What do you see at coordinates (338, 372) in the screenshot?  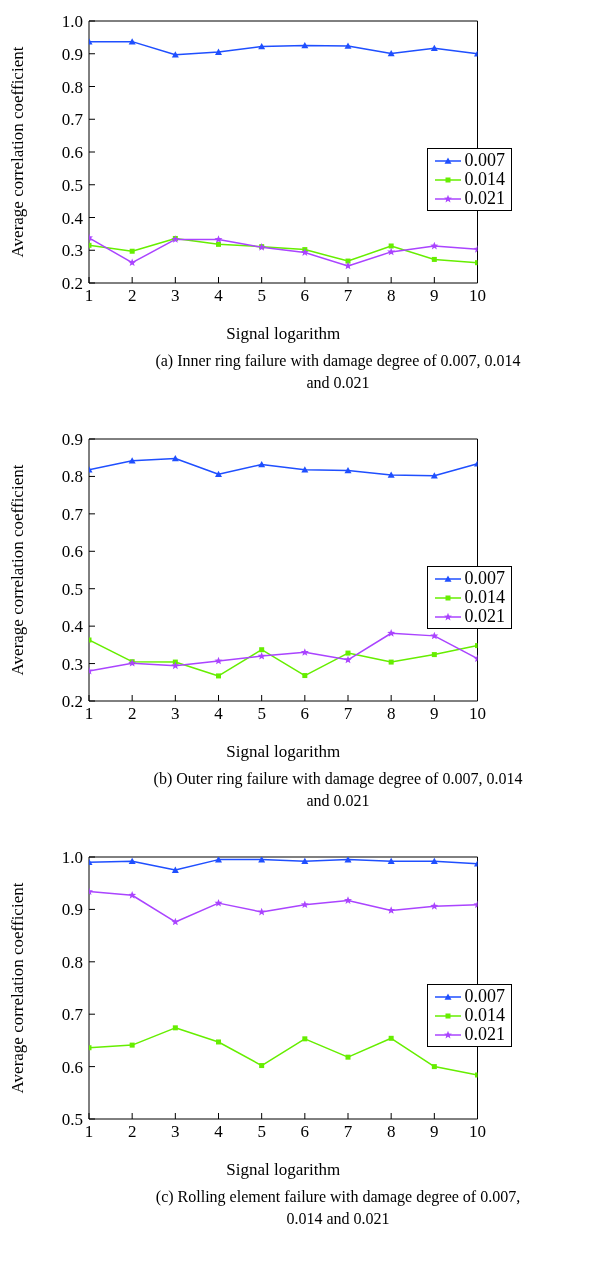 I see `text: (a) Inner ring failure with damage degree of 0.007, 0.014 and 0.021` at bounding box center [338, 372].